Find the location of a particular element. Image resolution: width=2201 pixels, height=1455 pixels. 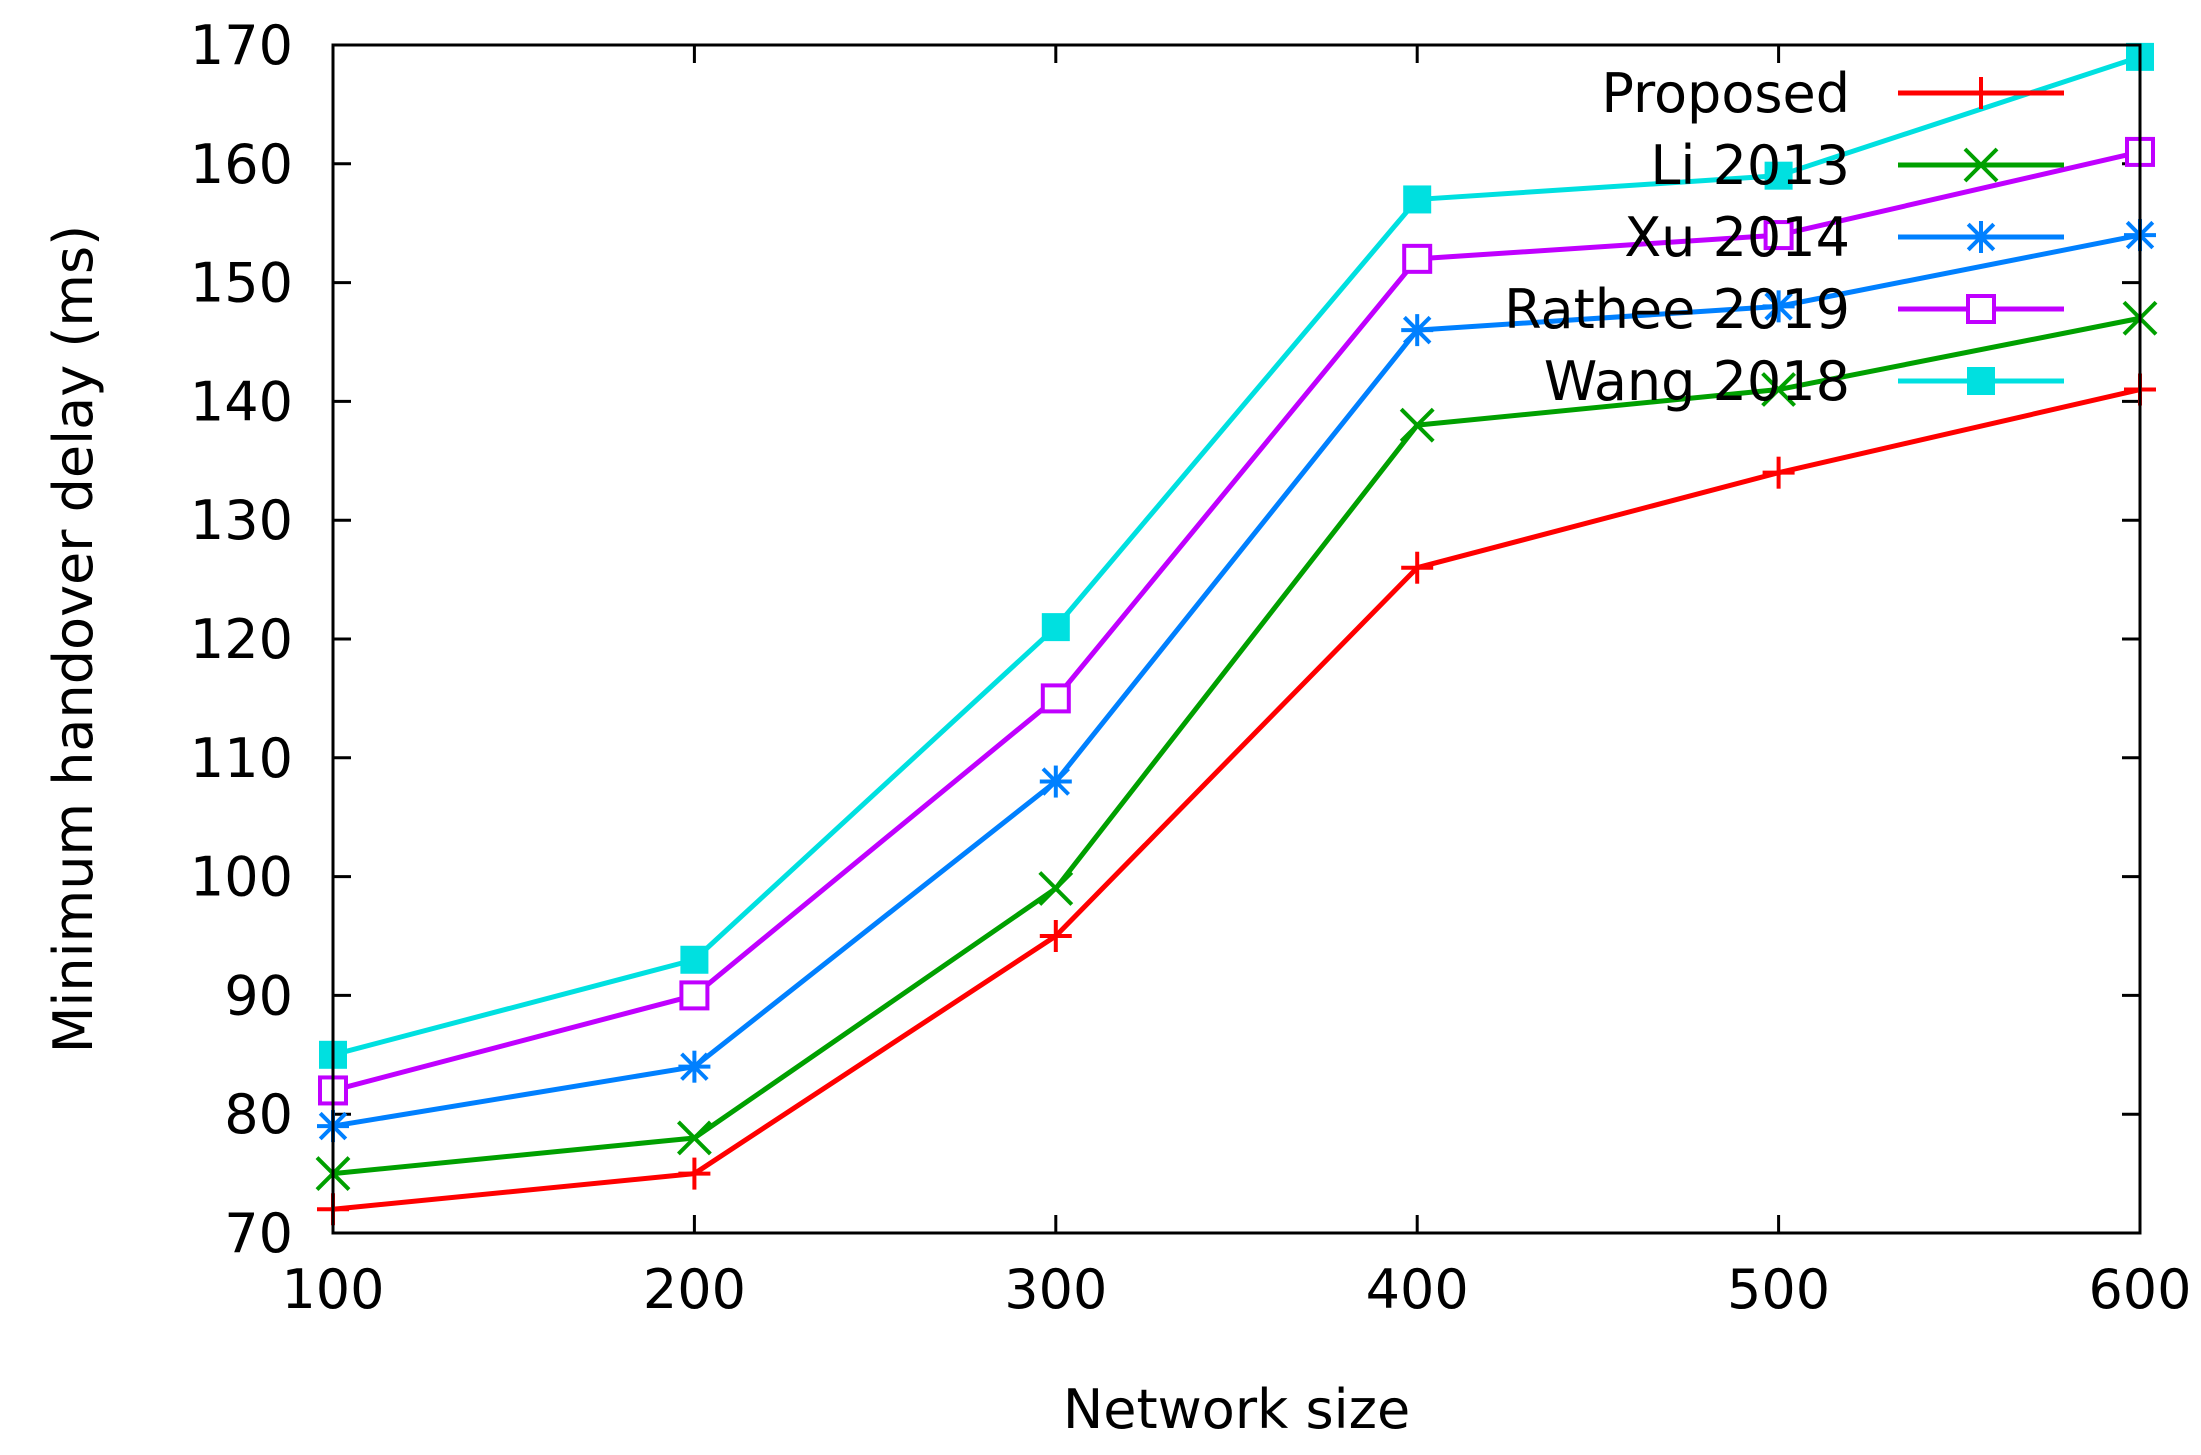

legend-marker-li-2013 is located at coordinates (1981, 165).